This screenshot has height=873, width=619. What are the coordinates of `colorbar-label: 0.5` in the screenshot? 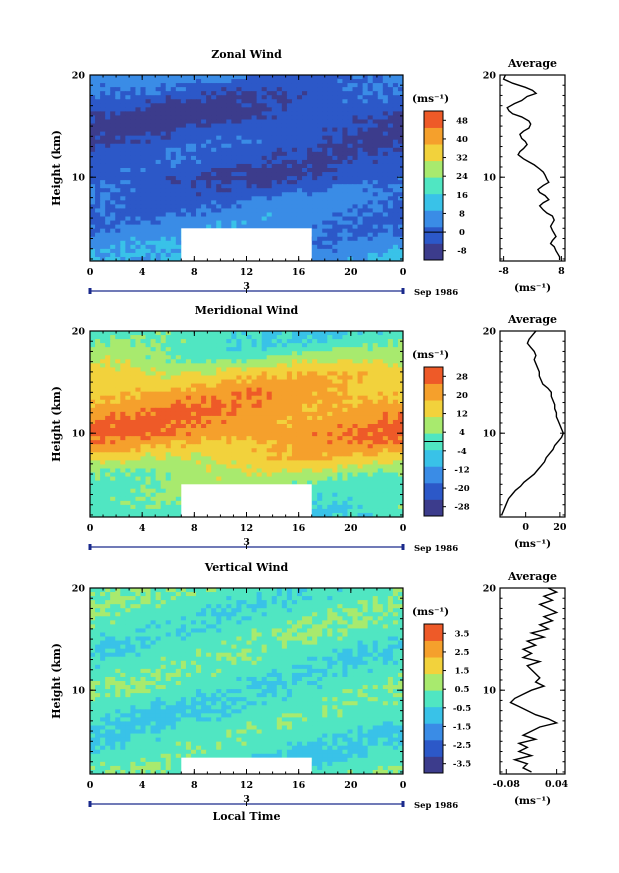 It's located at (462, 690).